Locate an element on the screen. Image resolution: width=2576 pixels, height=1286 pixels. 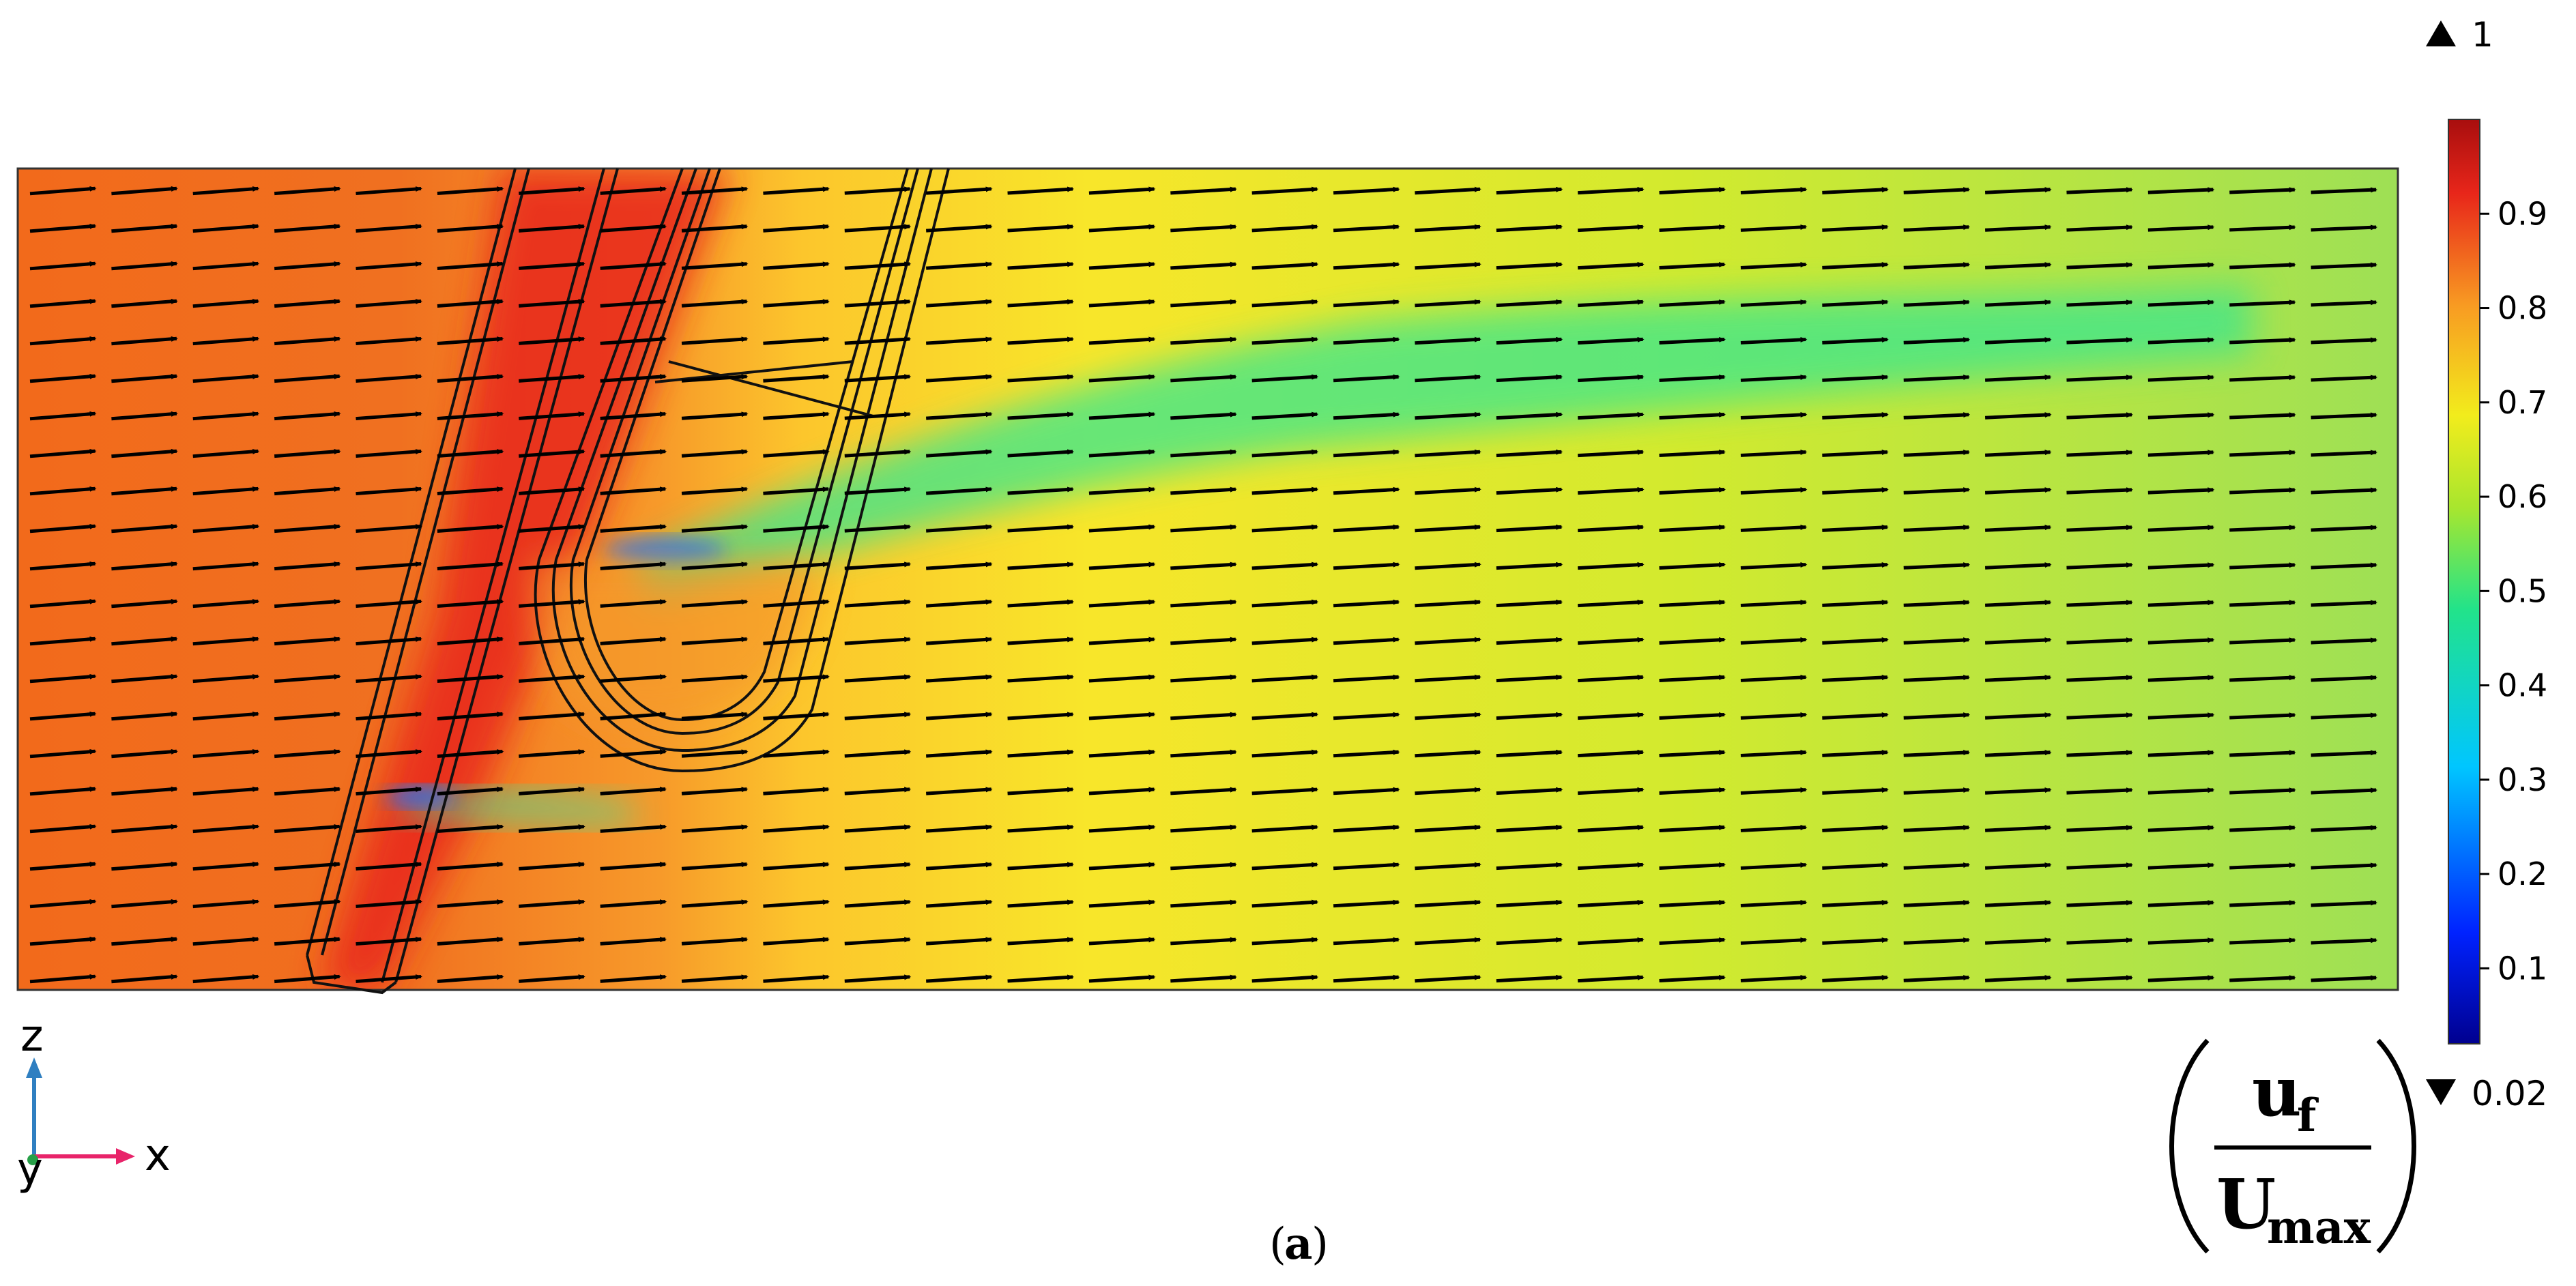
quantity-numerator-sub: f is located at coordinates (2308, 1115).